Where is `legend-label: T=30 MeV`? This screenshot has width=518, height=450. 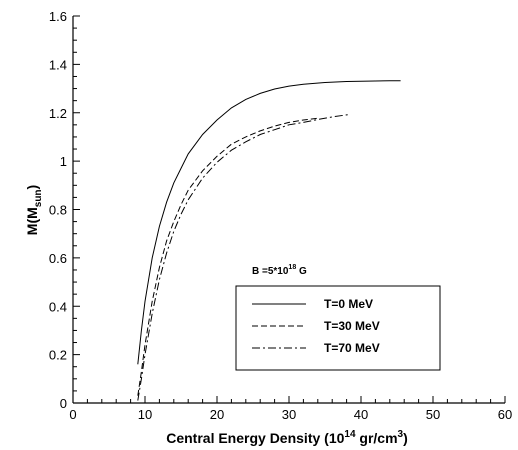 legend-label: T=30 MeV is located at coordinates (352, 326).